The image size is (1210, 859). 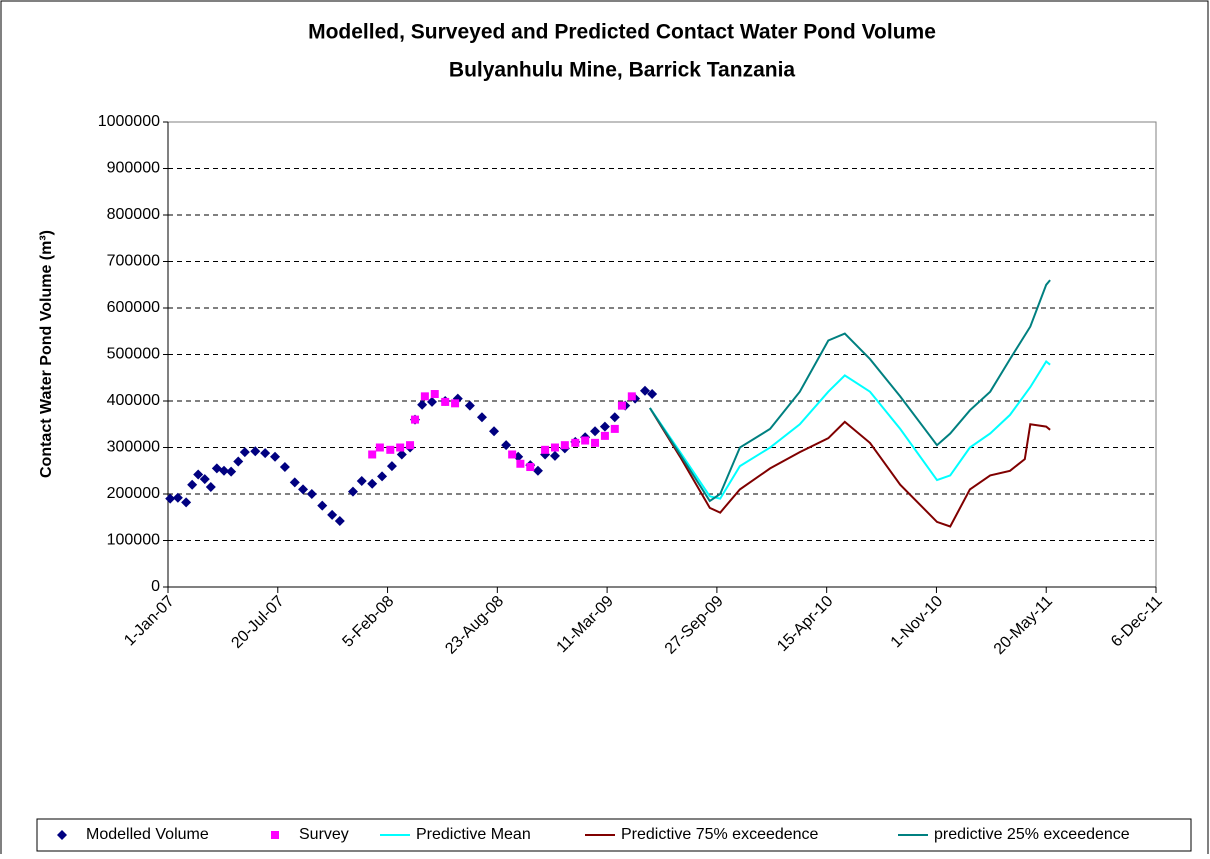 What do you see at coordinates (133, 540) in the screenshot?
I see `y-tick-label: 100000` at bounding box center [133, 540].